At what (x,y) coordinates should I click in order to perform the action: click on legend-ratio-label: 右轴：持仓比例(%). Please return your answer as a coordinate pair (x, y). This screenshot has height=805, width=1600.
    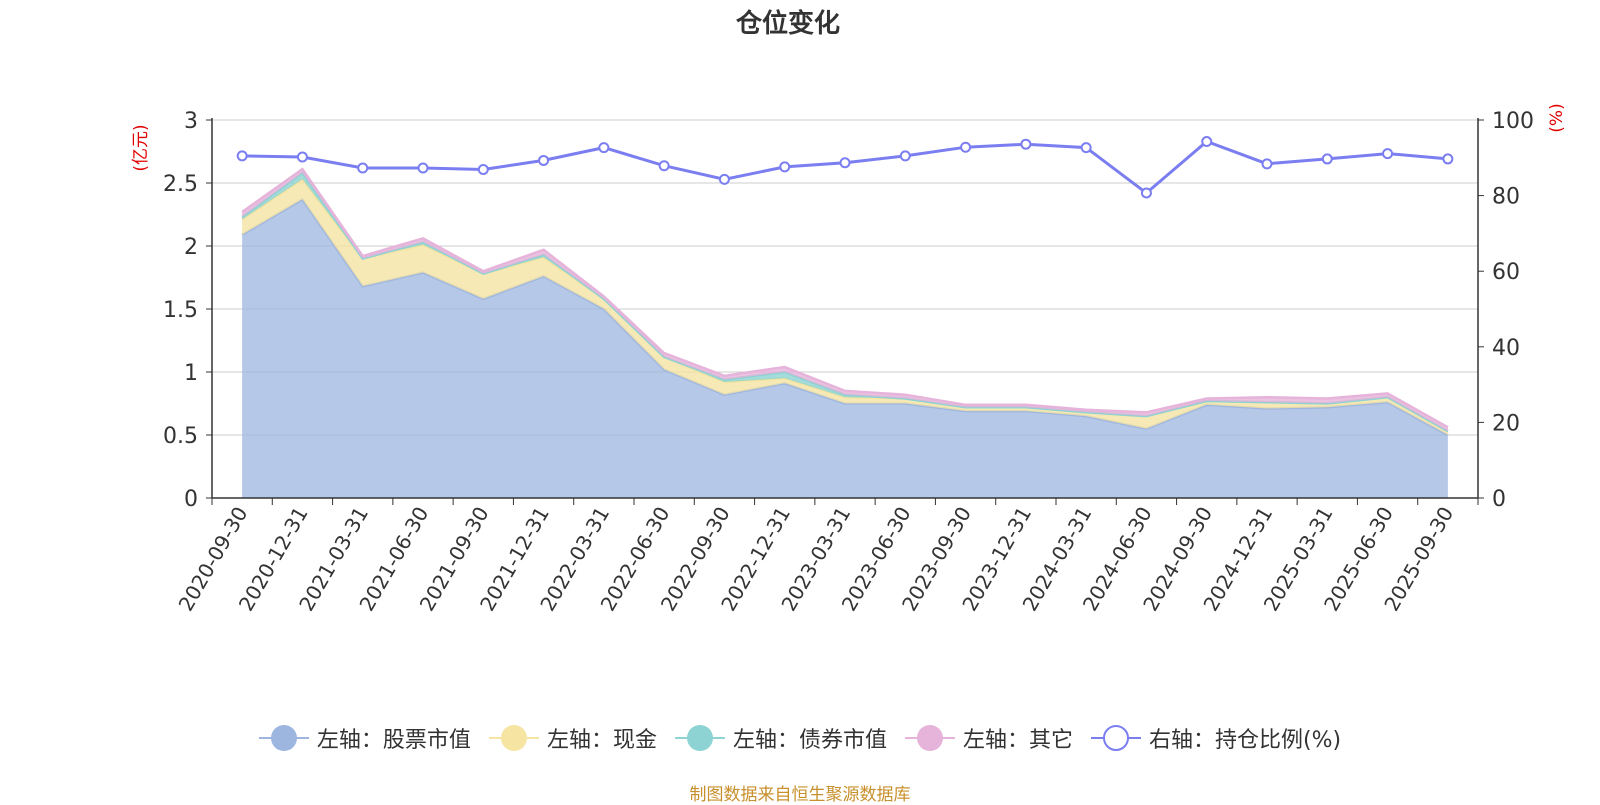
    Looking at the image, I should click on (1245, 740).